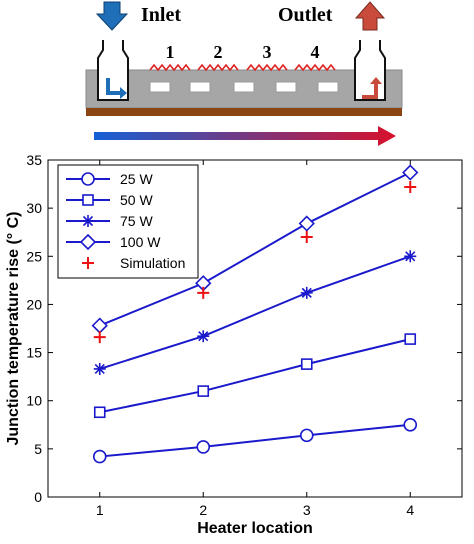 Image resolution: width=474 pixels, height=544 pixels. I want to click on heater-4-zigzag, so click(315, 67).